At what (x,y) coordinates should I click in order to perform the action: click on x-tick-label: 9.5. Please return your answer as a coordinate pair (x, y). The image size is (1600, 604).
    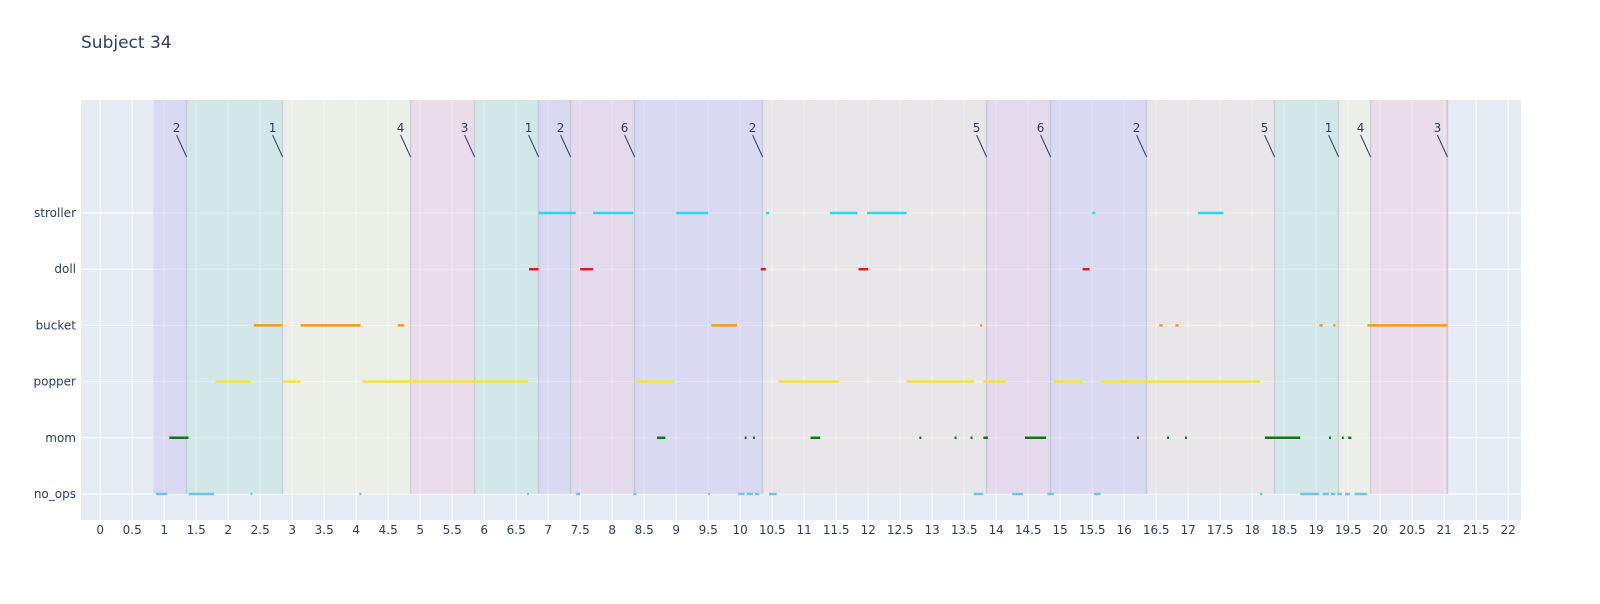
    Looking at the image, I should click on (708, 530).